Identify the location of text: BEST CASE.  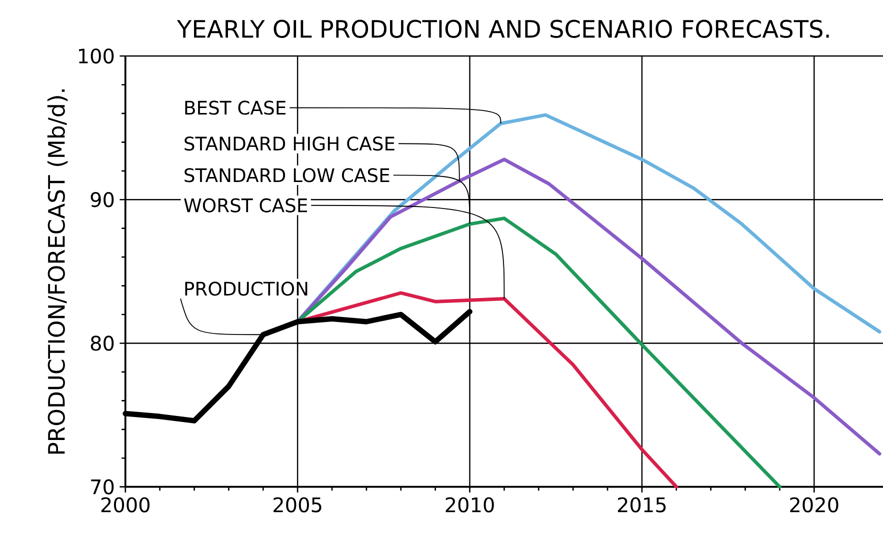
(235, 107).